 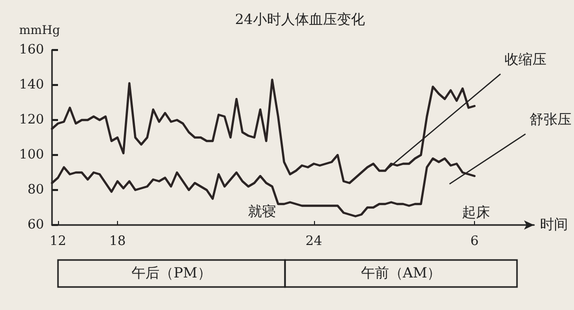 I want to click on y-tick-label: 140, so click(x=31, y=85).